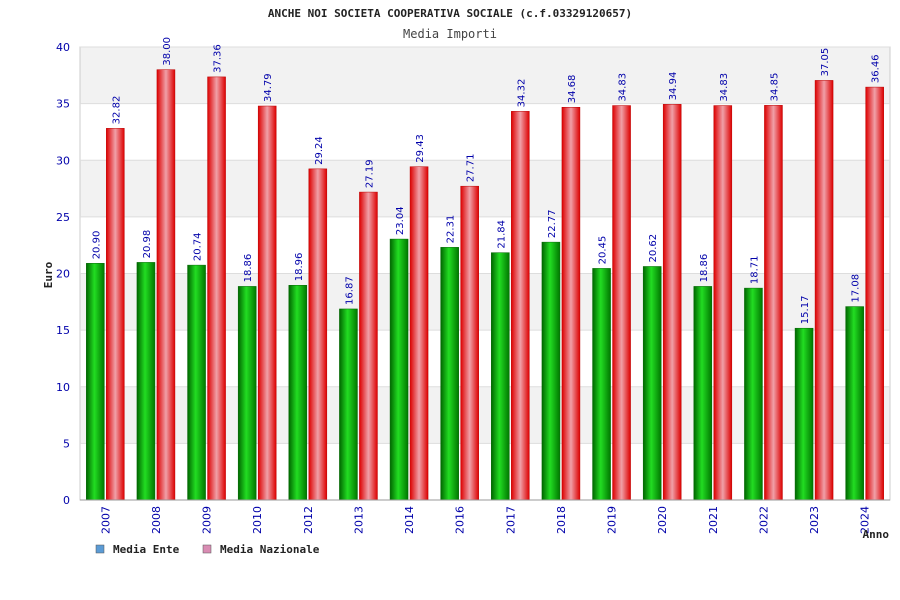 Image resolution: width=900 pixels, height=600 pixels. I want to click on value-label-nazionale: 34.32, so click(521, 93).